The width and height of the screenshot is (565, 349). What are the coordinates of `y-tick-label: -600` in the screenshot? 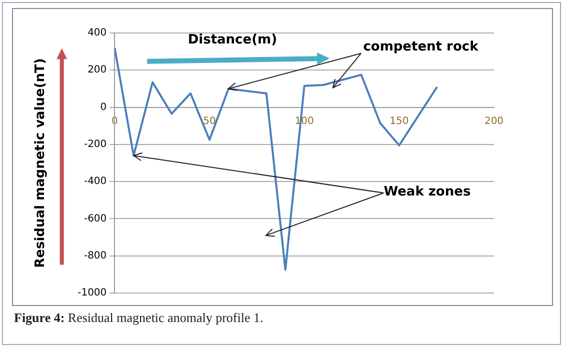 It's located at (95, 218).